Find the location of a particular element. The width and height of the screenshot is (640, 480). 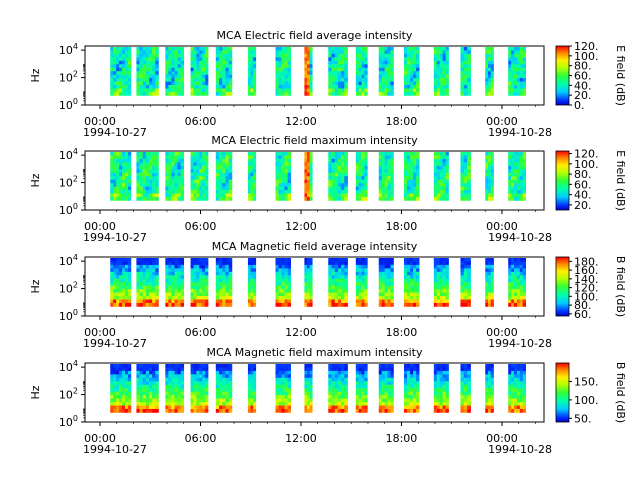

colorbar-tick-label: 180. is located at coordinates (586, 261).